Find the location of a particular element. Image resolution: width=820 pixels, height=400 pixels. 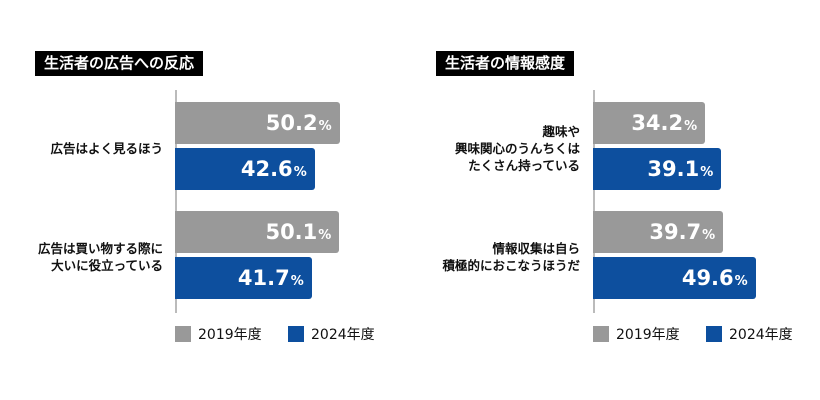

bar-2019年度: 50.1% is located at coordinates (257, 232).